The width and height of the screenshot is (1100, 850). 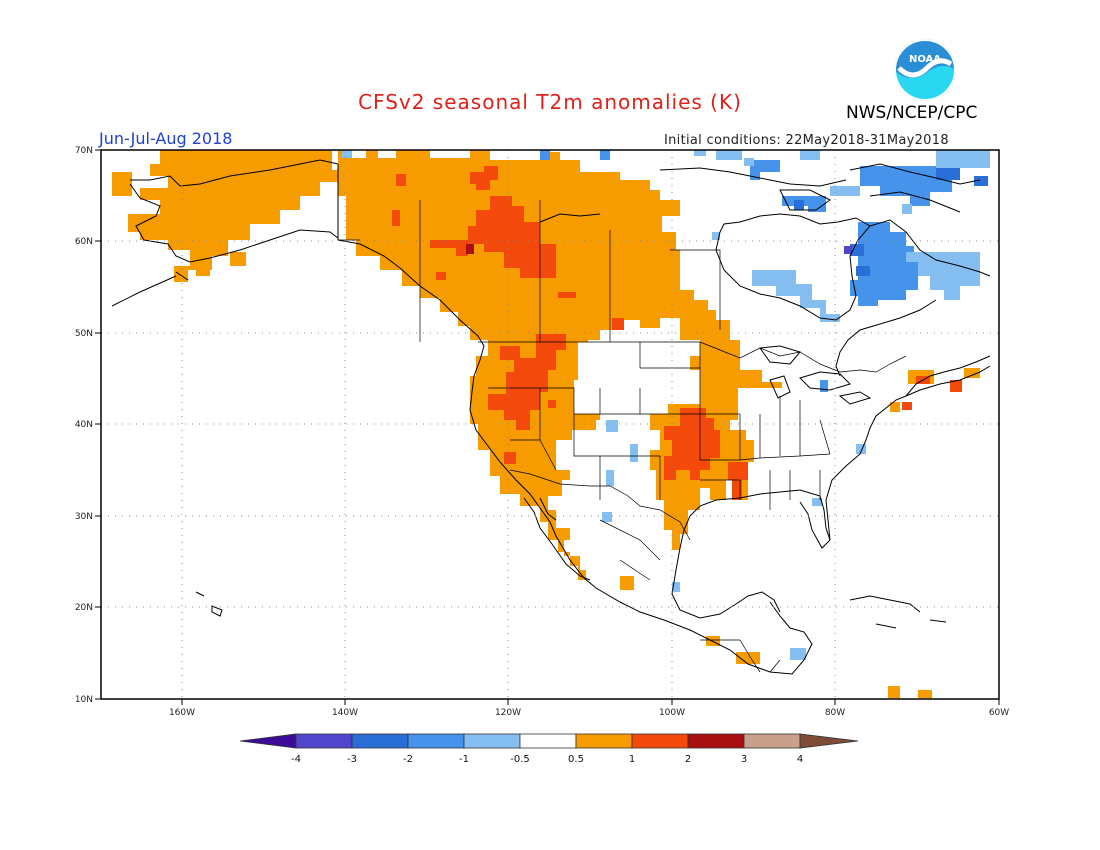 What do you see at coordinates (632, 759) in the screenshot?
I see `colorbar-label: 1` at bounding box center [632, 759].